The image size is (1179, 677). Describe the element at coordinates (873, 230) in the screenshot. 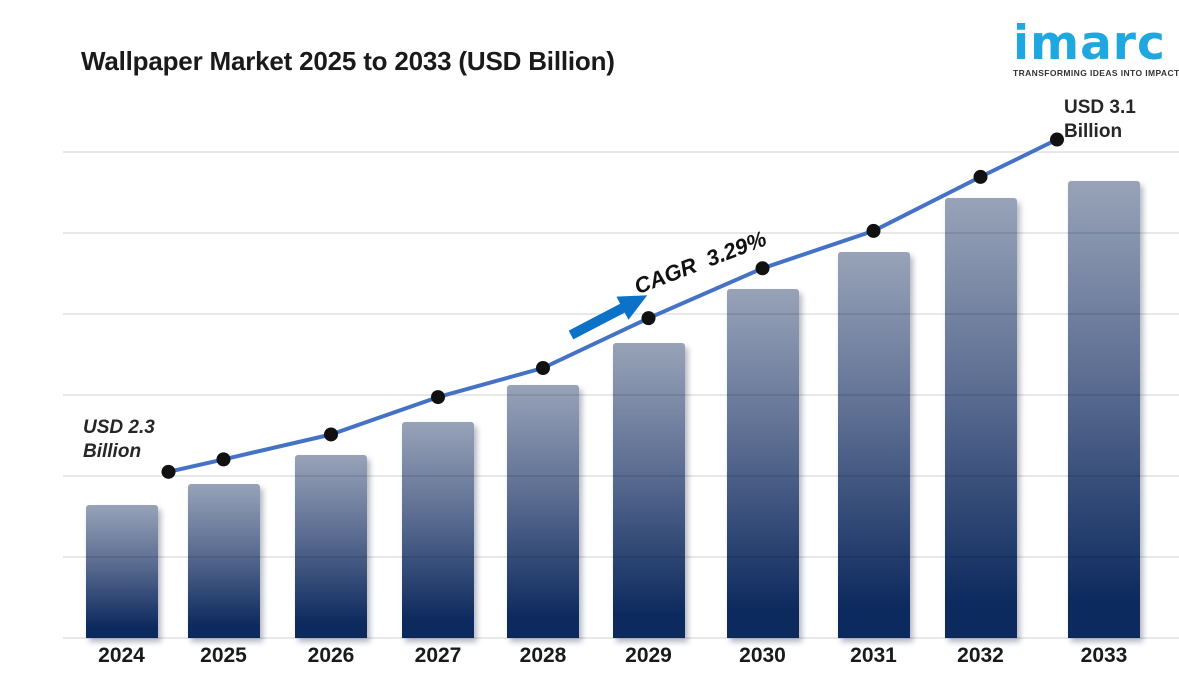

I see `data-point-2031` at that location.